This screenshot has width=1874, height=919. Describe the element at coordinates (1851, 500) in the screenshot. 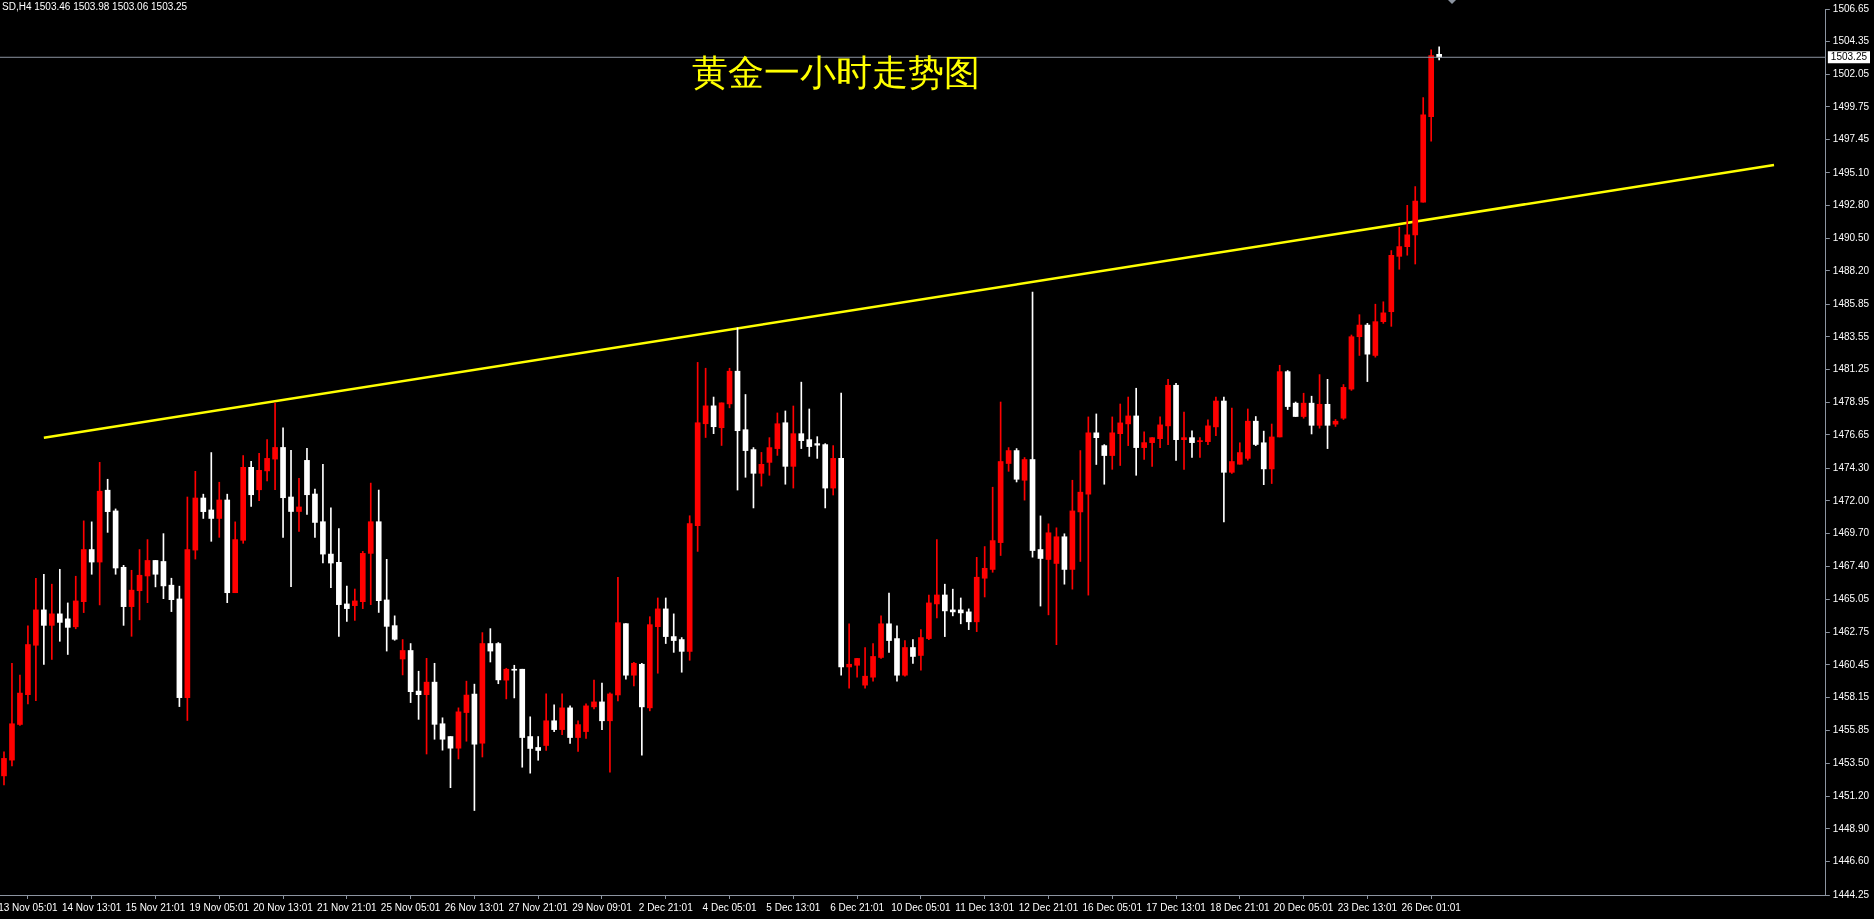

I see `y-tick-label: 1472.00` at that location.